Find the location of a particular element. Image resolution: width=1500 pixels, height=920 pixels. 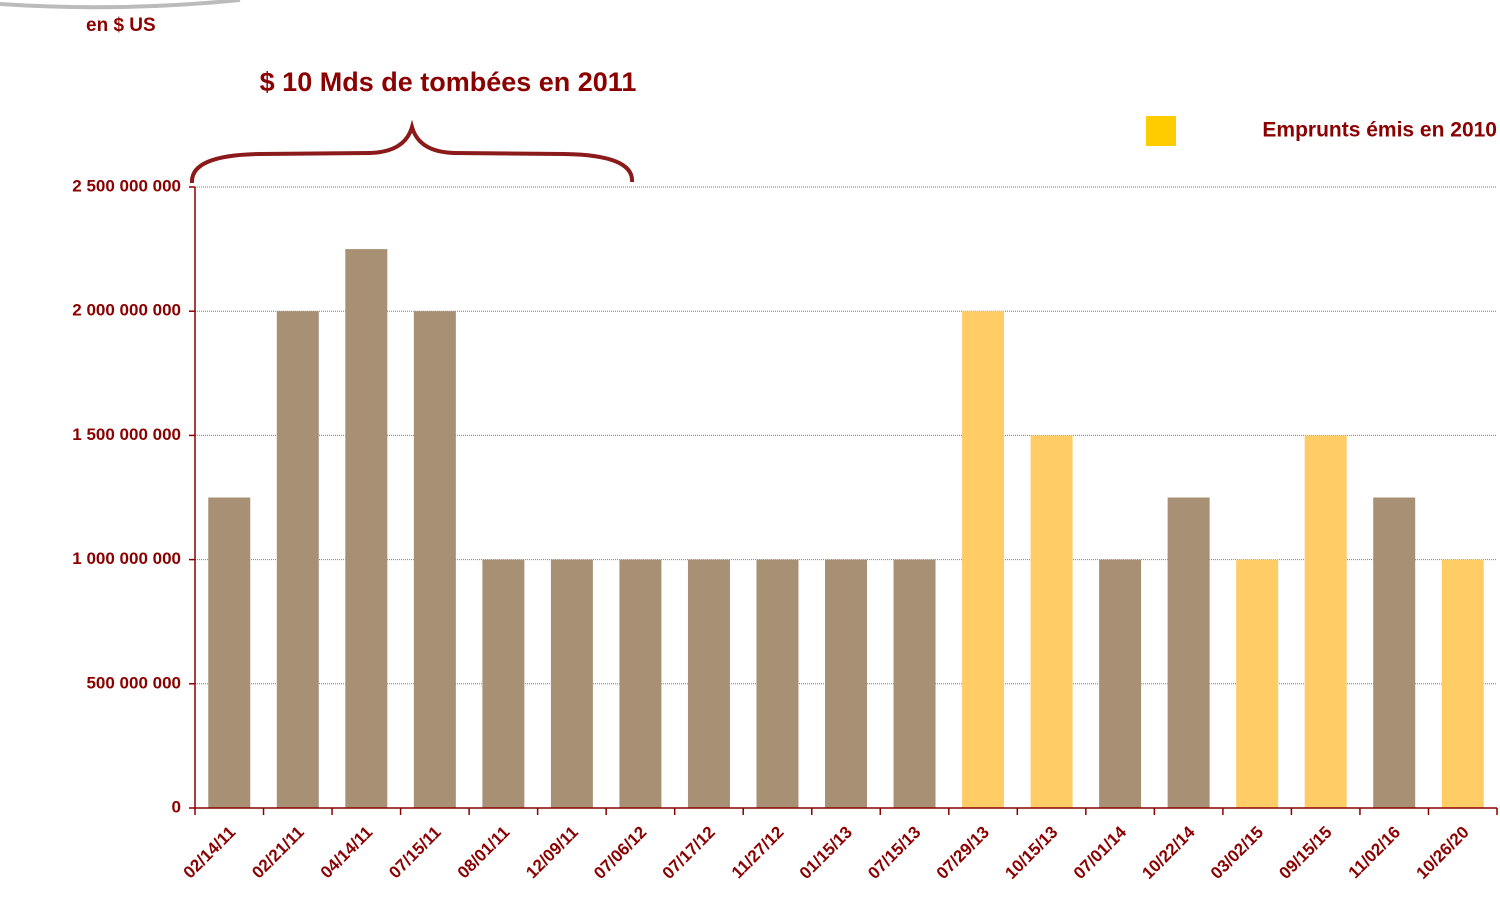

y-tick-label: 1 500 000 000 is located at coordinates (126, 434).